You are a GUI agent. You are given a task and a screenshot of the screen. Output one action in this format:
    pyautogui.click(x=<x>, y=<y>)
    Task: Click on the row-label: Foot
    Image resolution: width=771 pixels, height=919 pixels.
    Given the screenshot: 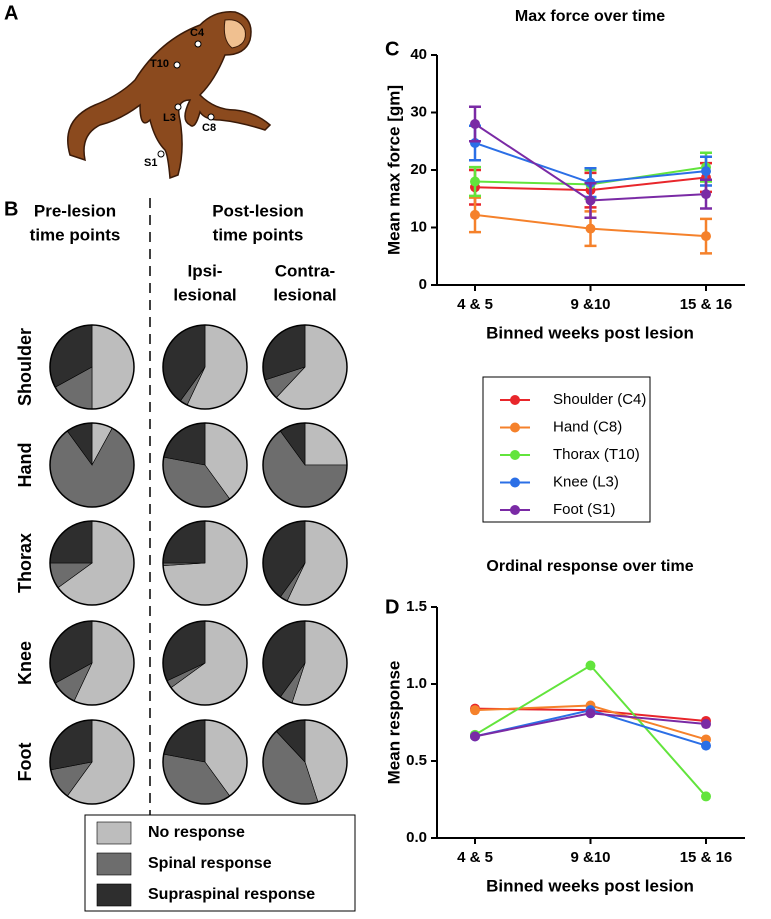 What is the action you would take?
    pyautogui.click(x=25, y=762)
    